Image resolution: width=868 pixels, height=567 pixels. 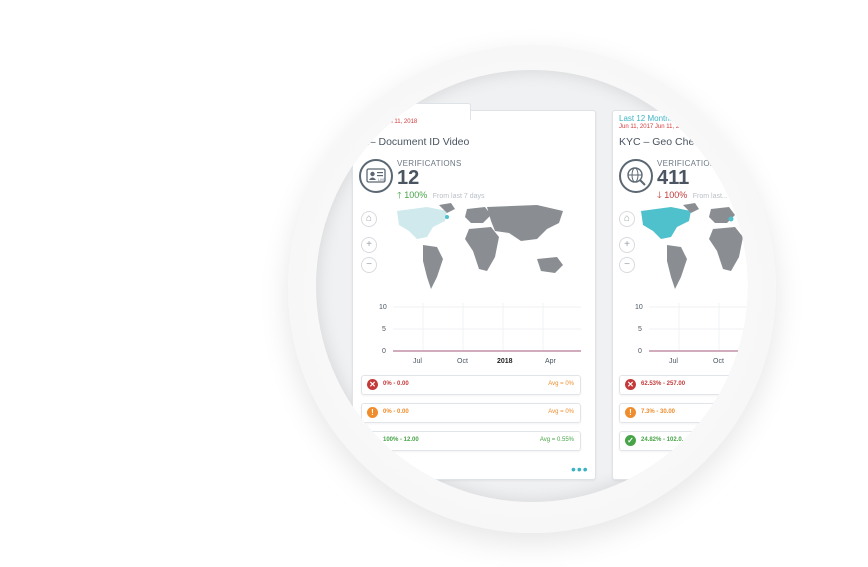 I want to click on status-row-success: ✓ 100% - 12.00 Avg = 0.55%, so click(x=471, y=441).